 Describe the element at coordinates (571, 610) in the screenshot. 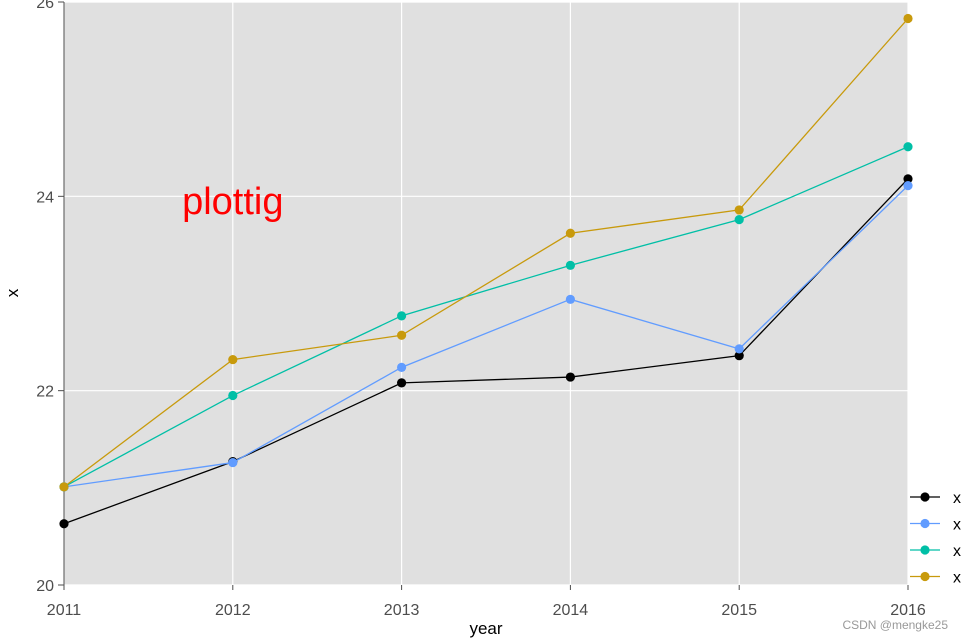

I see `x-tick-label: 2014` at that location.